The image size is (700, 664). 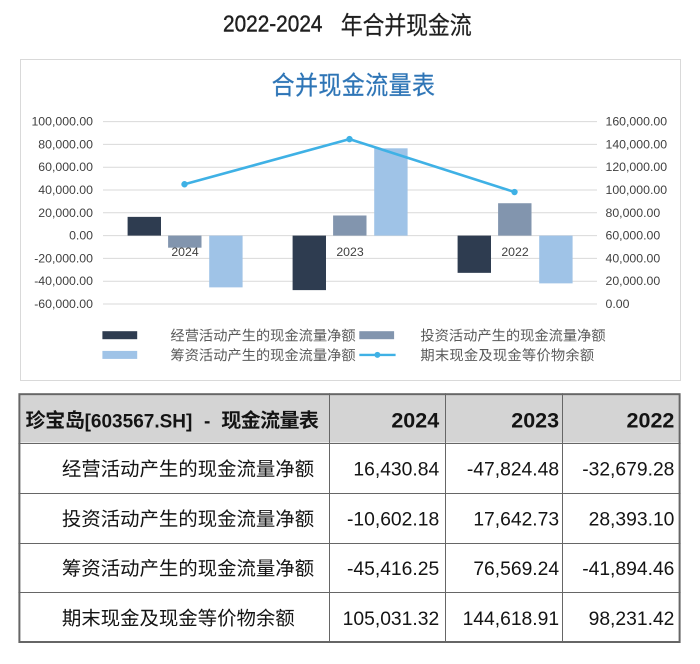 I want to click on svg-text: -60,000.00, so click(x=63, y=304).